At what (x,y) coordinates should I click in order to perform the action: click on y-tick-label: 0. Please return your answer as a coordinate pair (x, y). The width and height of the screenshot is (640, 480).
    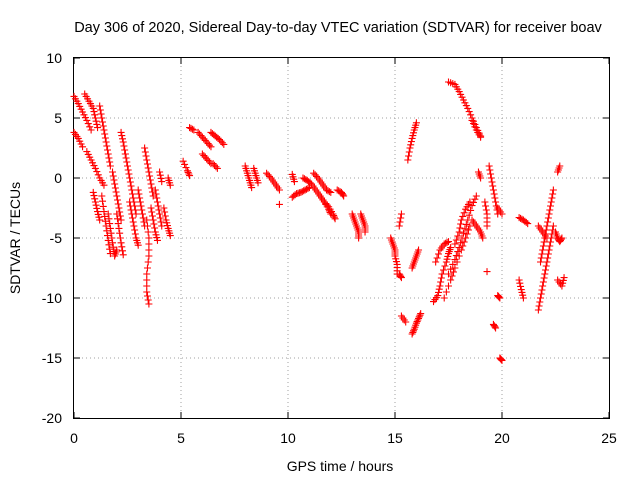
    Looking at the image, I should click on (58, 178).